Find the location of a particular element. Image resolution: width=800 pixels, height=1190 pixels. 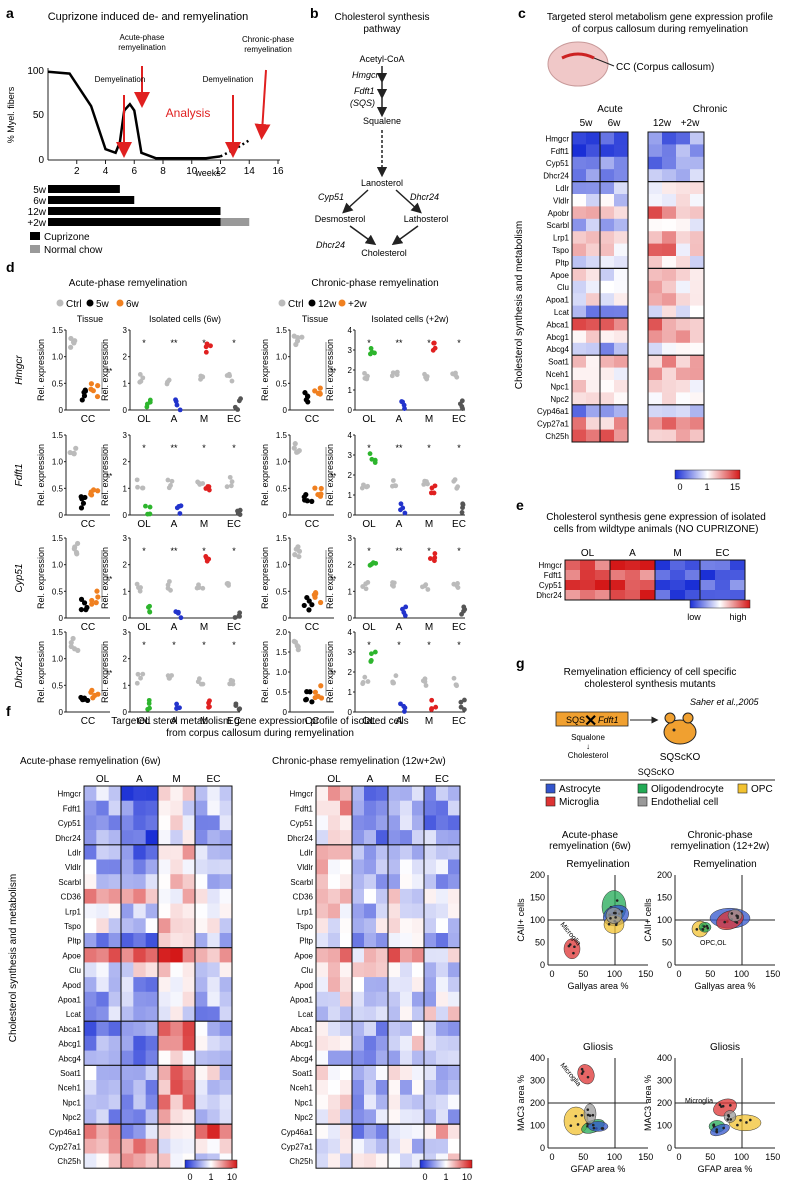

x-tick-label: EC is located at coordinates (459, 419).